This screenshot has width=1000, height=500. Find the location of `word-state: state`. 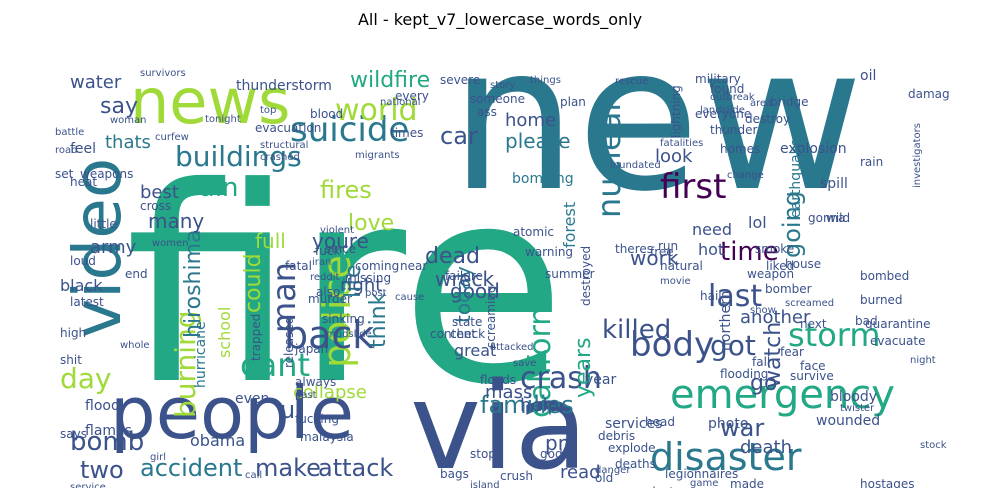

word-state: state is located at coordinates (467, 322).